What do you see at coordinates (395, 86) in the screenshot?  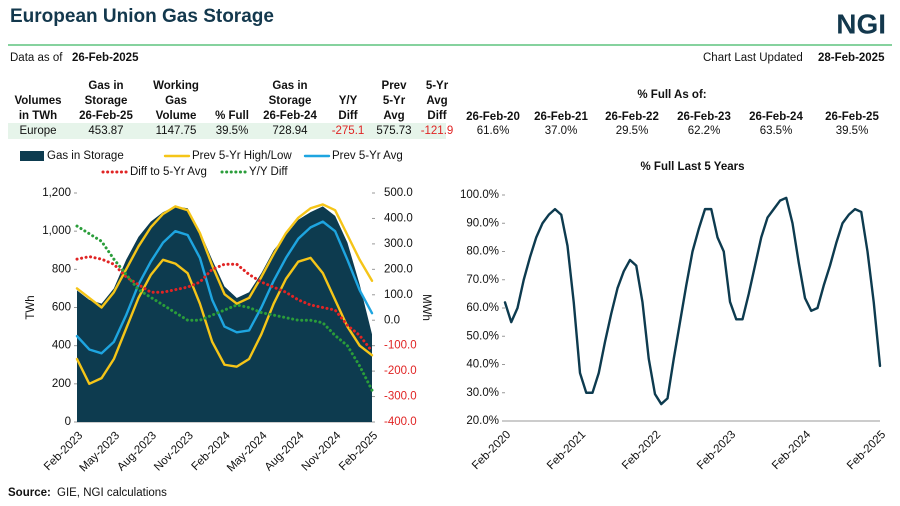 I see `column-header: Prev` at bounding box center [395, 86].